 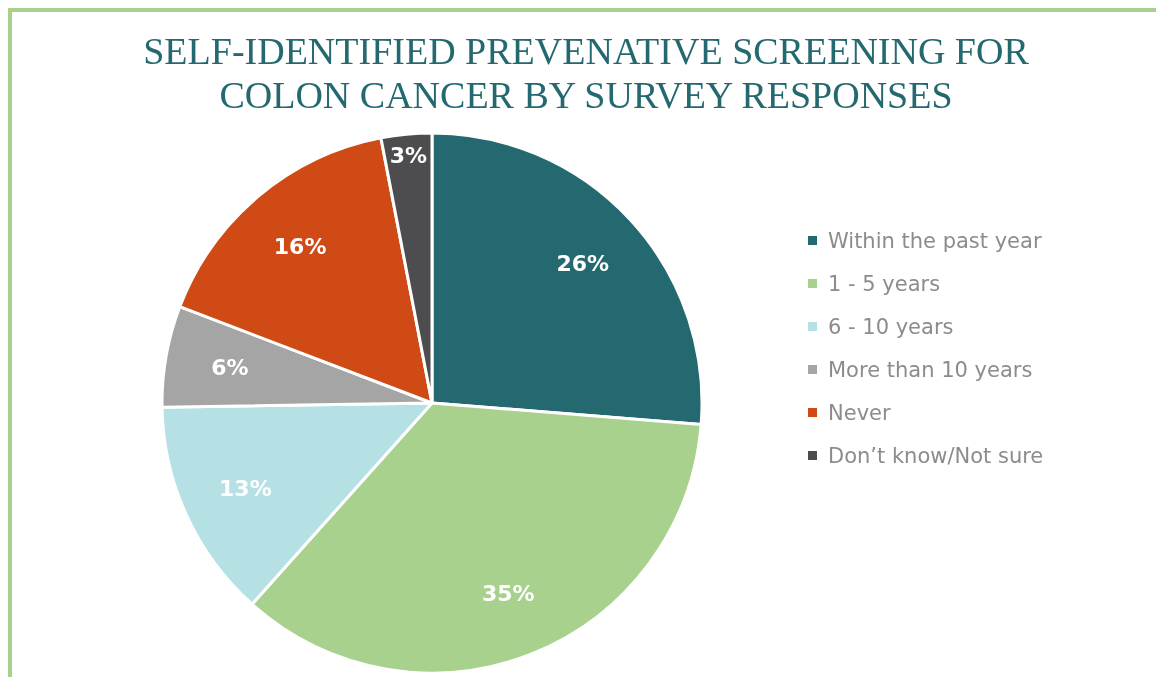 I want to click on data-label: 3%, so click(x=408, y=156).